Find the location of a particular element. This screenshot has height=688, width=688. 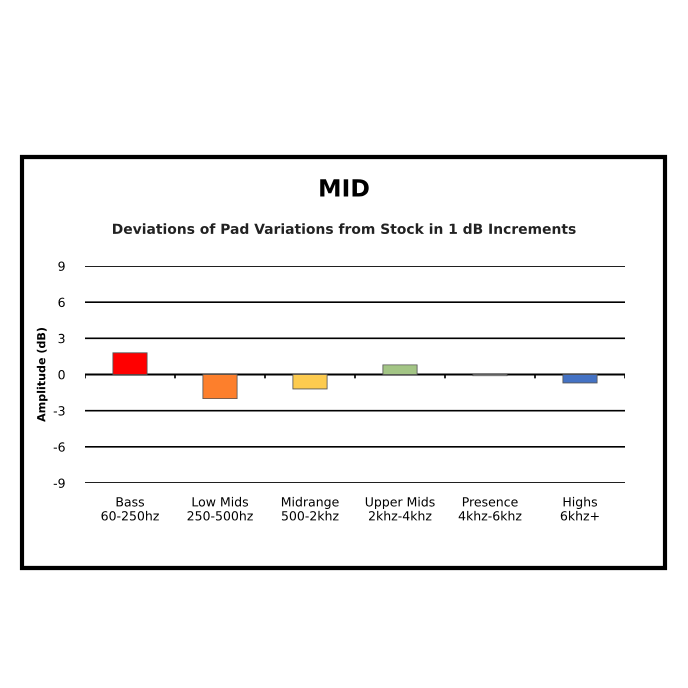

y-tick-label: -6 is located at coordinates (59, 447).